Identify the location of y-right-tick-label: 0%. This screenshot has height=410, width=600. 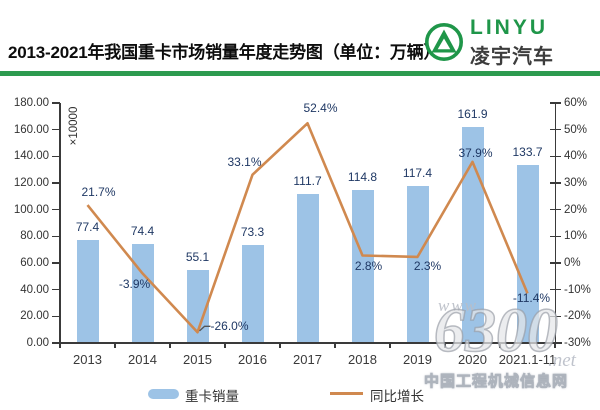
(572, 263).